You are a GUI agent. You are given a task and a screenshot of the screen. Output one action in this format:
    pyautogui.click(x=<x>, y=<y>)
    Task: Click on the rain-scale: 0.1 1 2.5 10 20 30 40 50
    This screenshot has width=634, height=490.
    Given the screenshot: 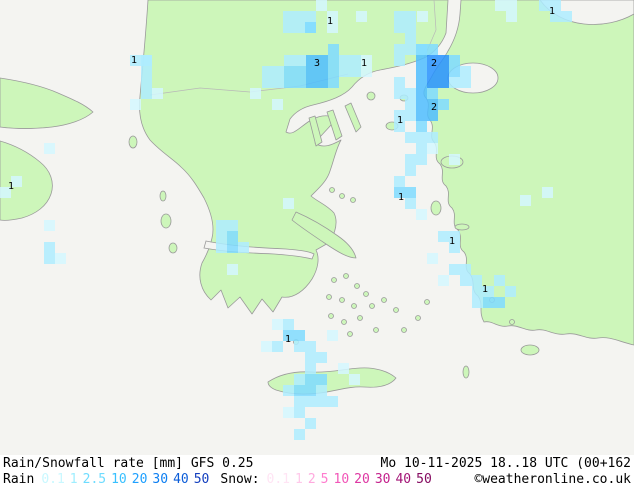 What is the action you would take?
    pyautogui.click(x=127, y=480)
    